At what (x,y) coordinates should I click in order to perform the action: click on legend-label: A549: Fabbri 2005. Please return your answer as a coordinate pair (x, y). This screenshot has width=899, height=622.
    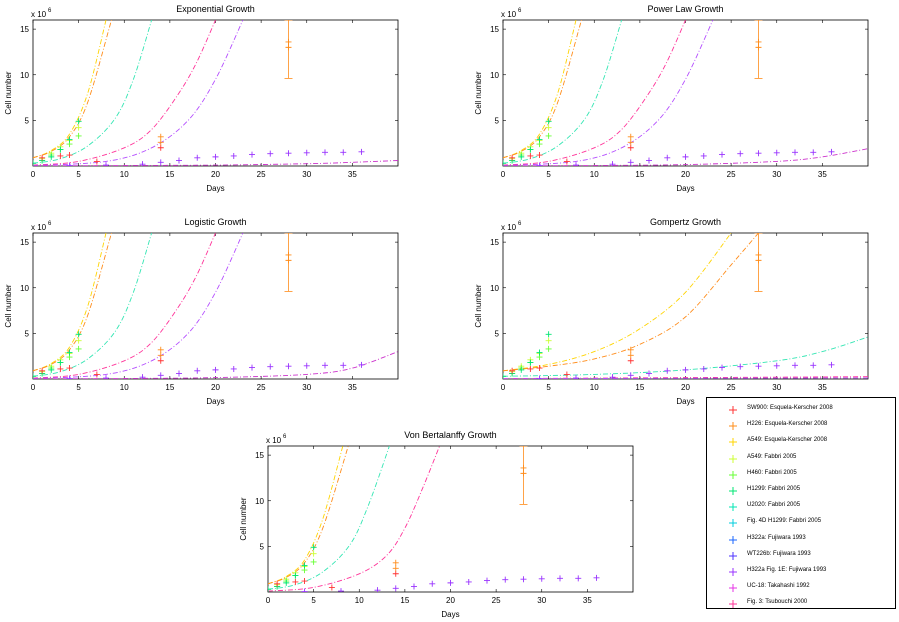
    Looking at the image, I should click on (772, 456).